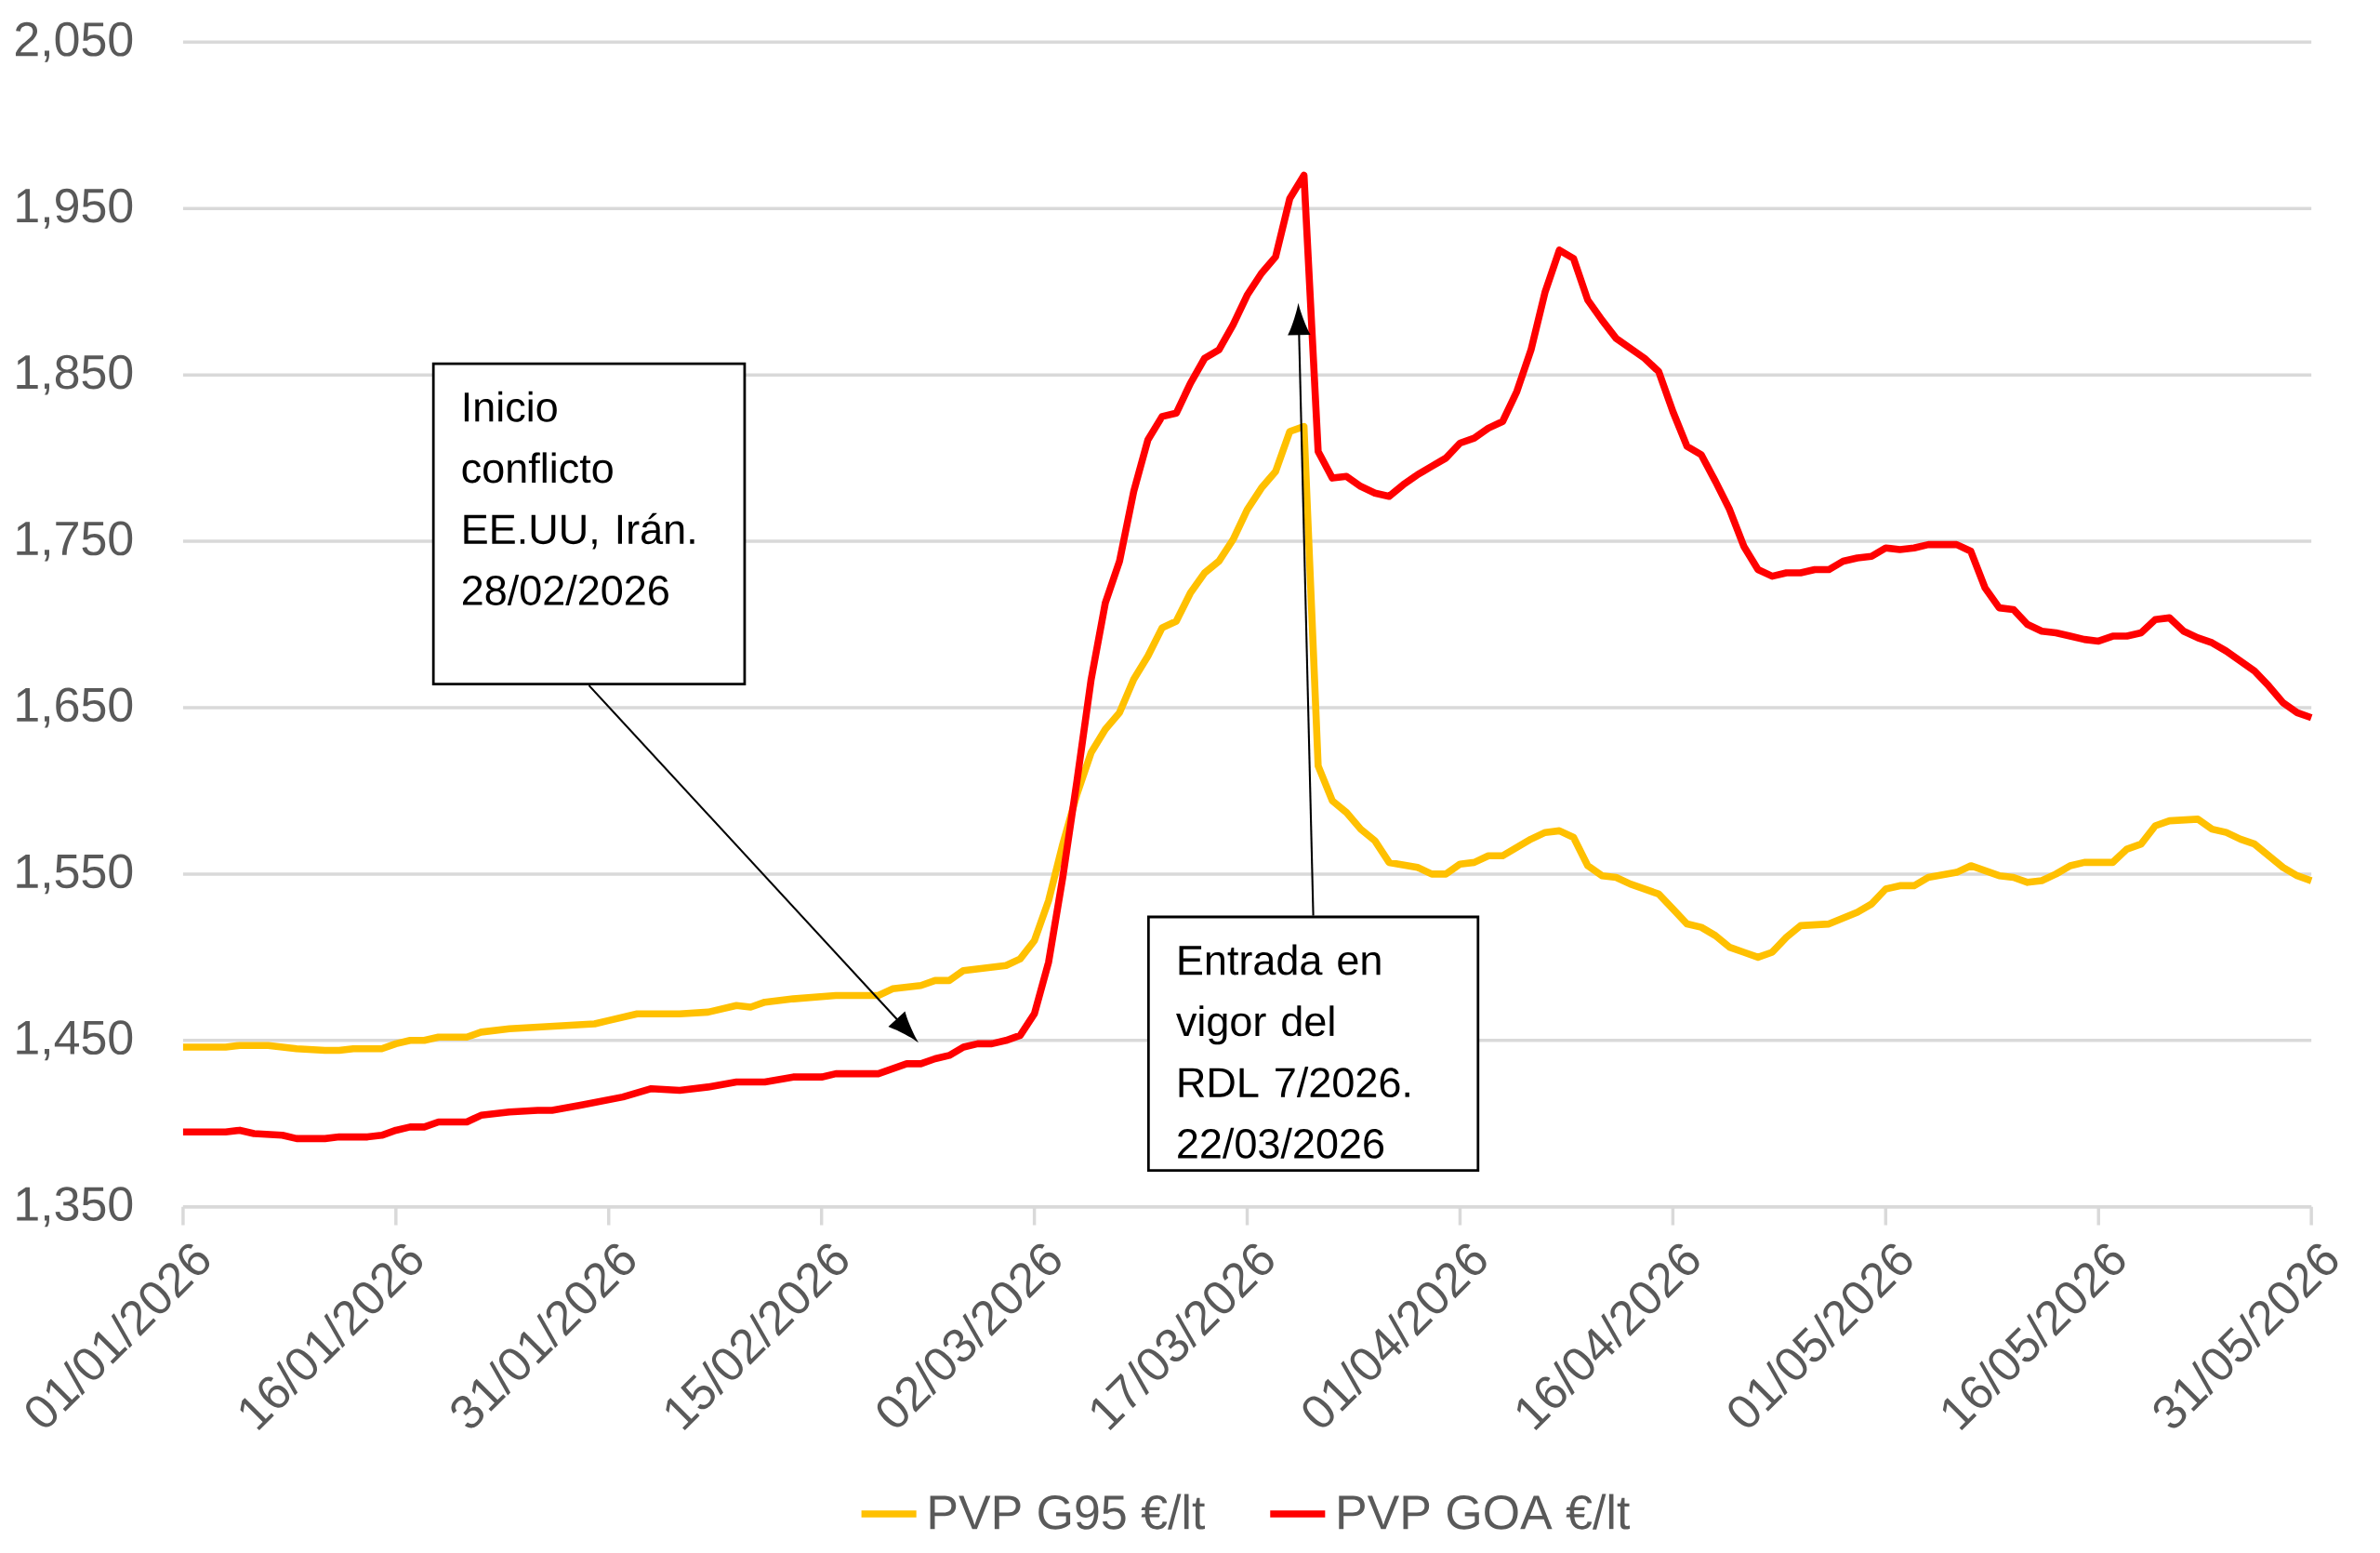  I want to click on annotation: Inicio conflicto EE.UU, Irán. 28/02/2026, so click(578, 498).